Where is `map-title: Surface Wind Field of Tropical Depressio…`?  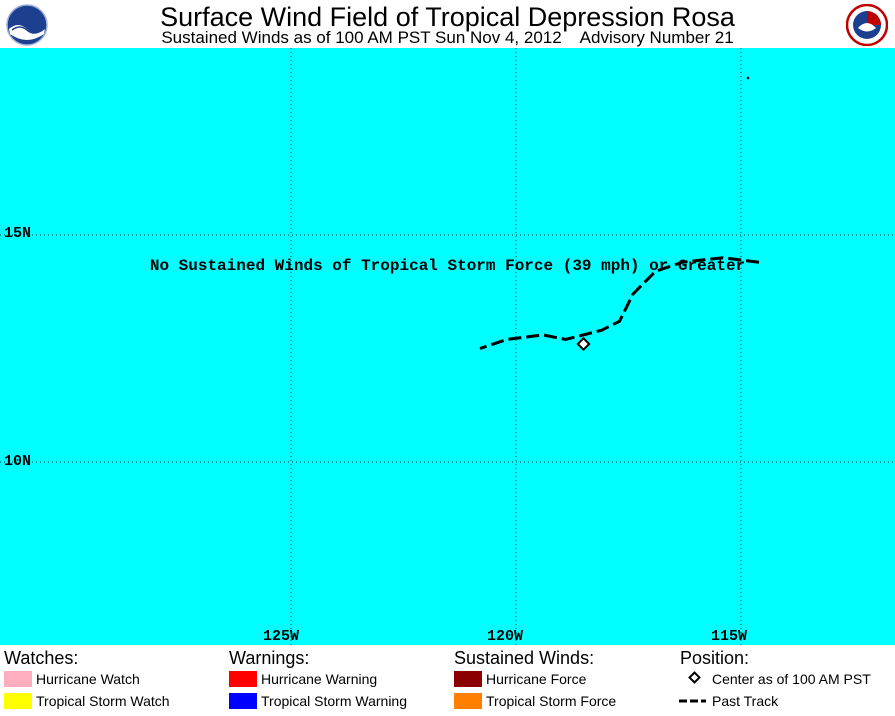
map-title: Surface Wind Field of Tropical Depressio… is located at coordinates (447, 17).